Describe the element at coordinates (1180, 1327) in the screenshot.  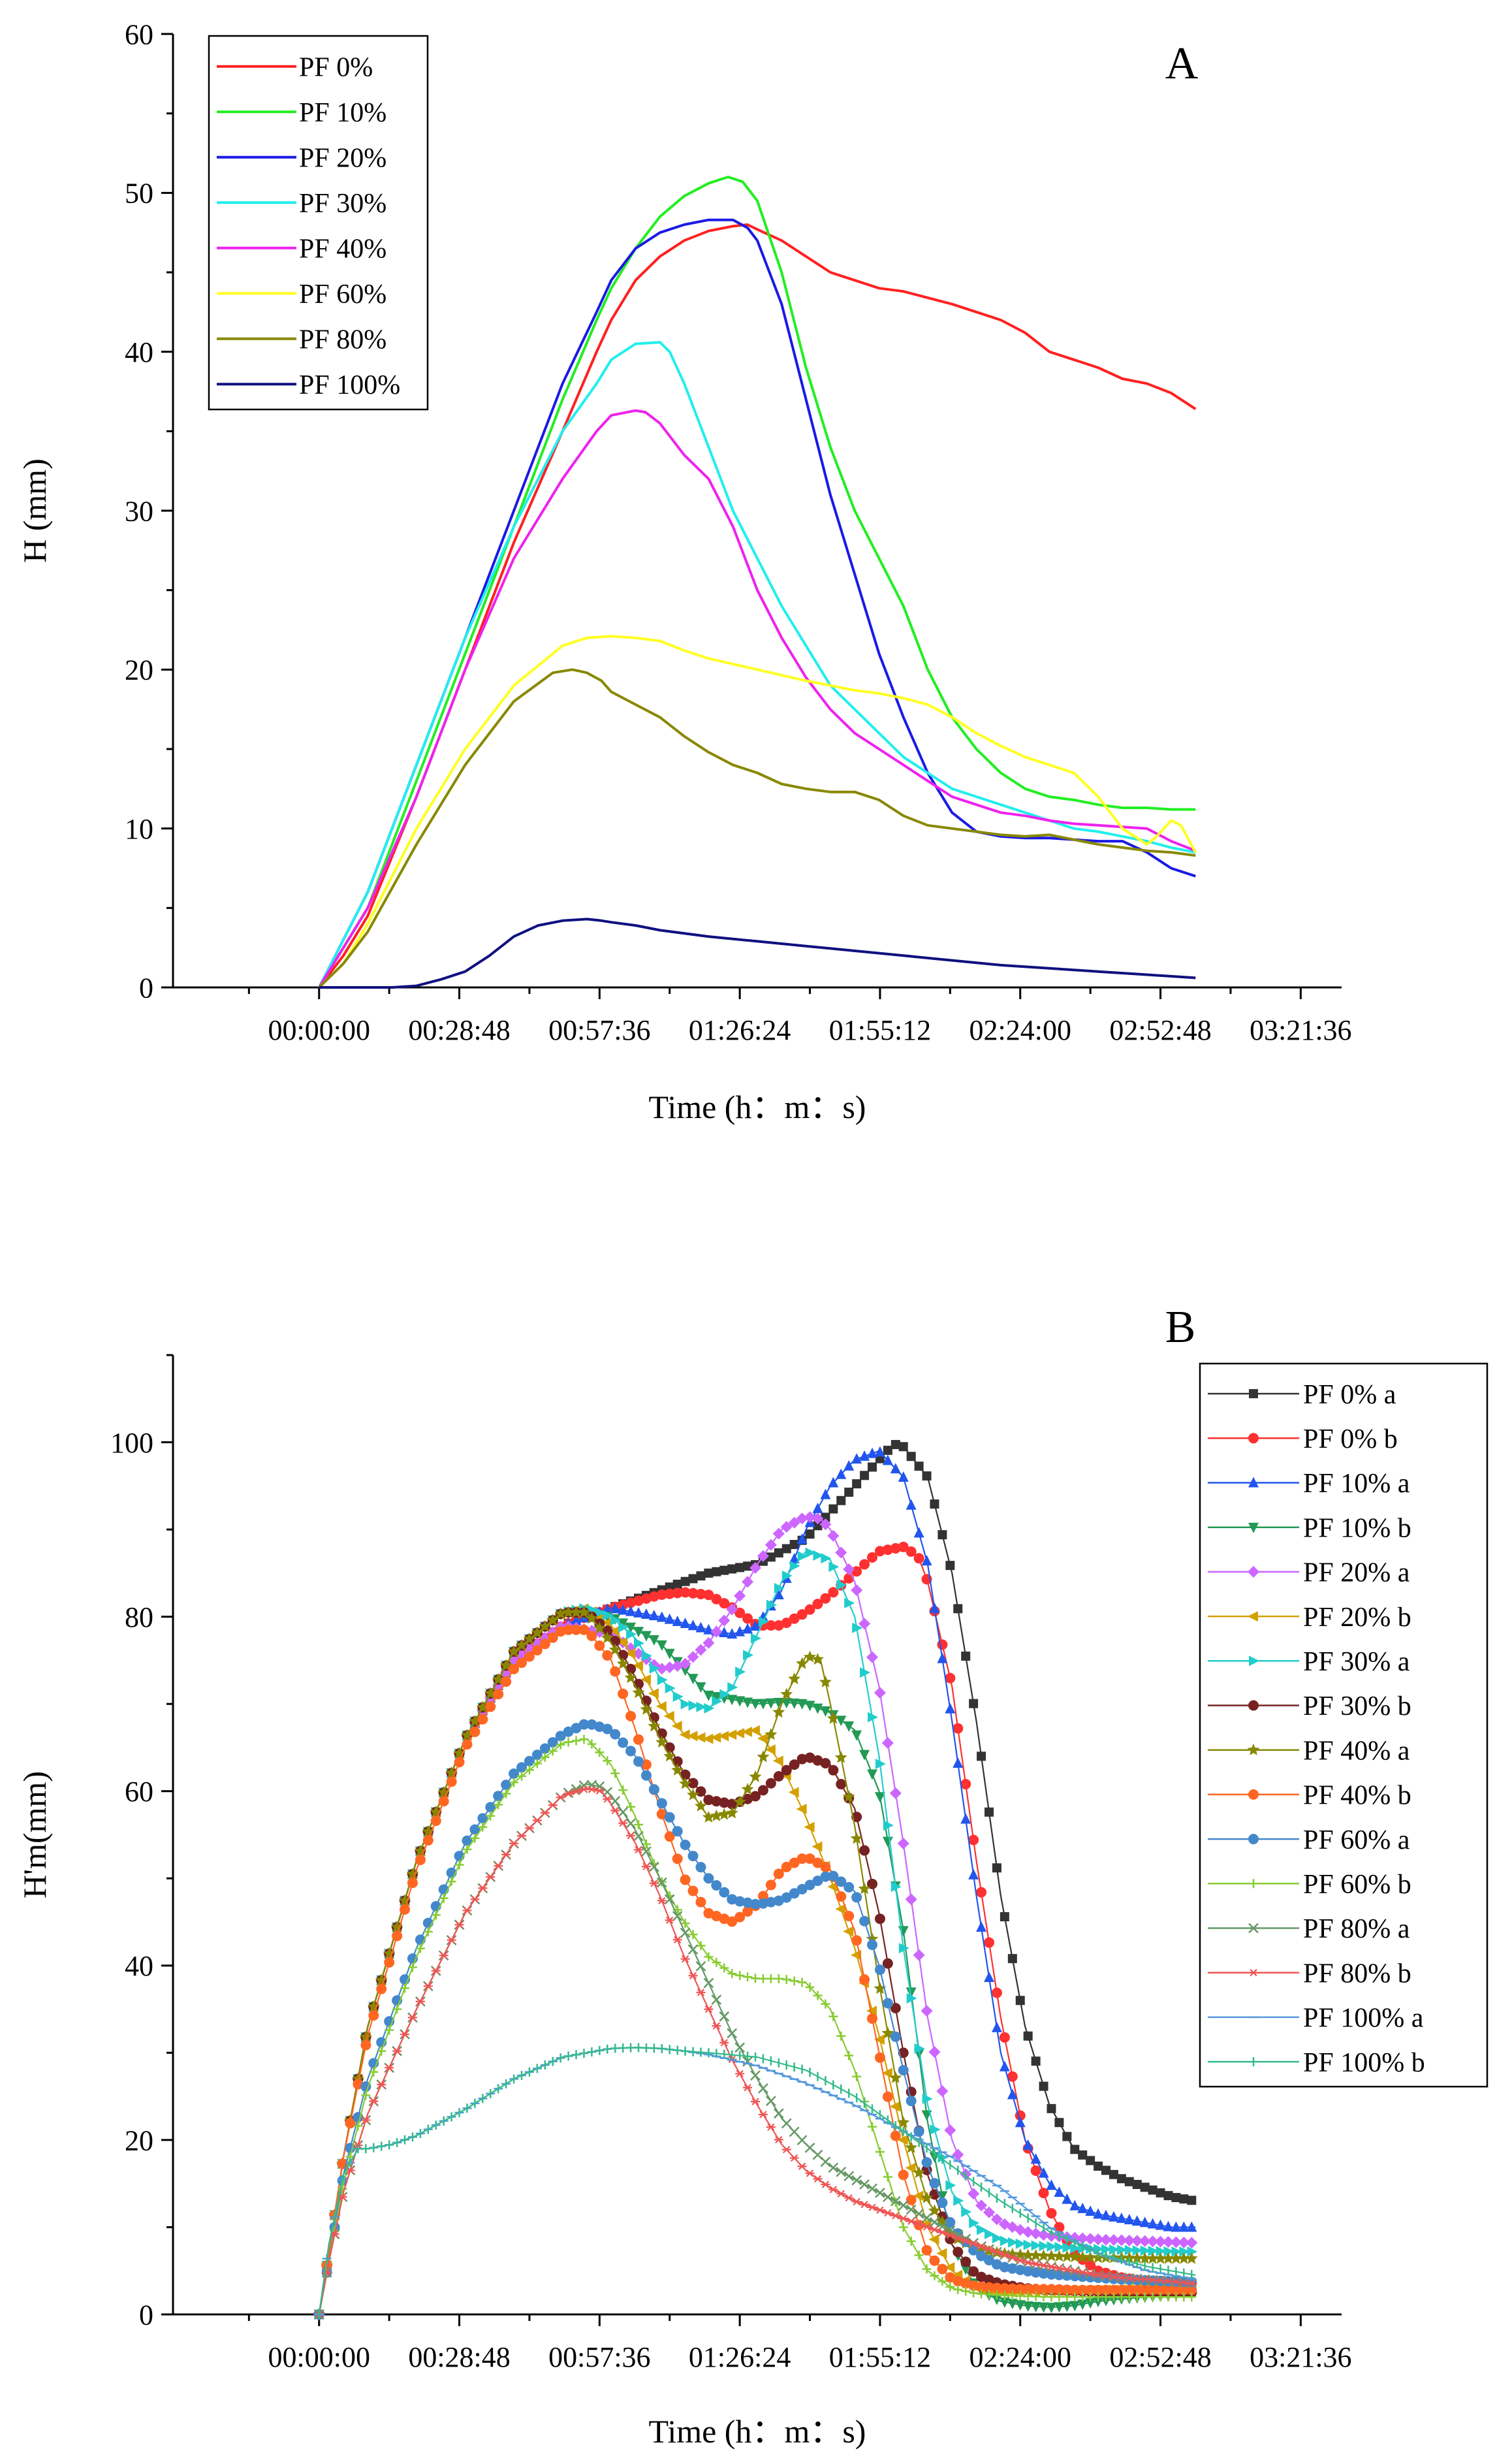
I see `panel-title: B` at that location.